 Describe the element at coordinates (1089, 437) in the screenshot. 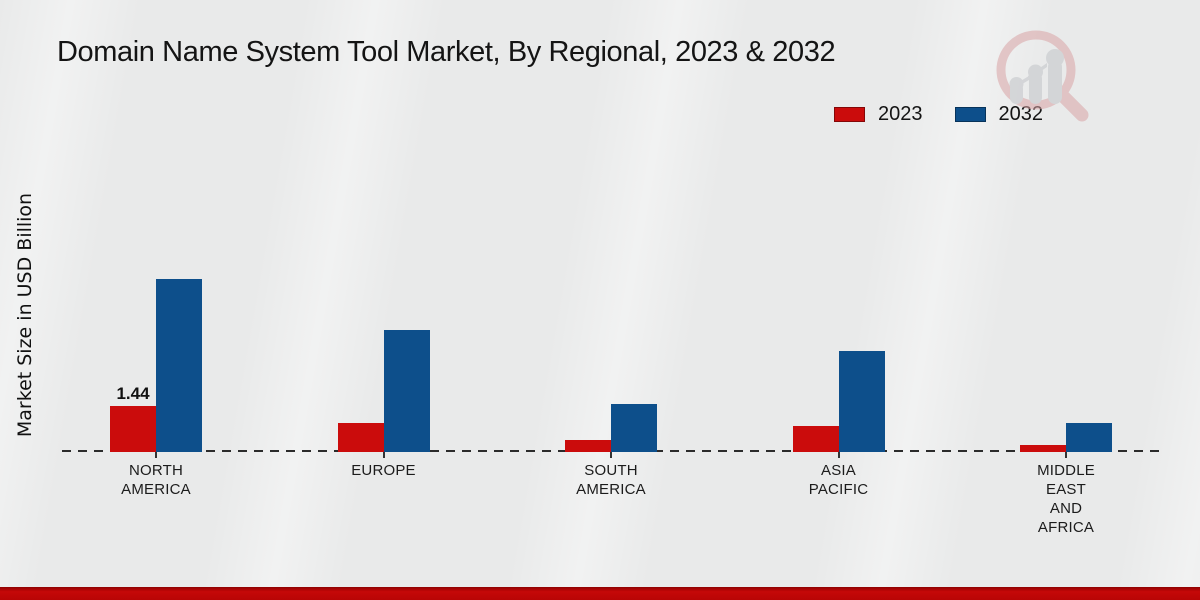

I see `bar-2032-middle-east-and-africa` at that location.